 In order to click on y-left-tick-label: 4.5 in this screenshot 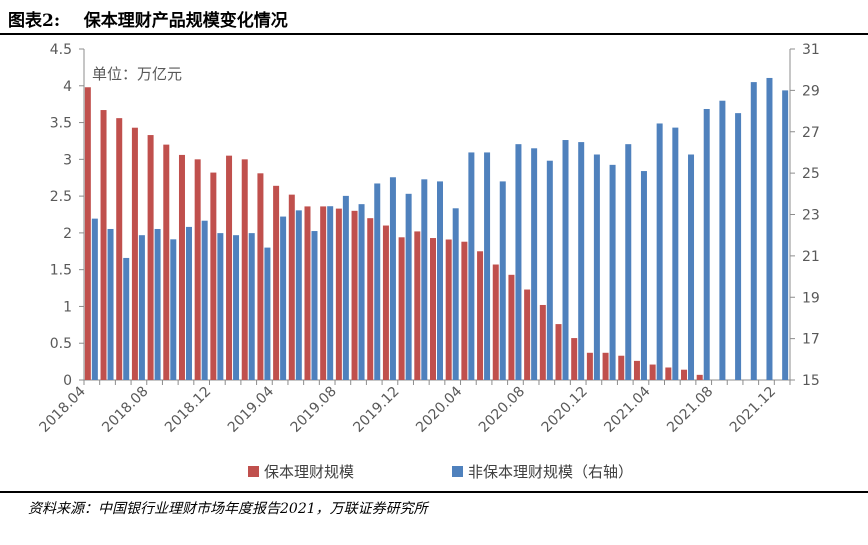, I will do `click(61, 50)`.